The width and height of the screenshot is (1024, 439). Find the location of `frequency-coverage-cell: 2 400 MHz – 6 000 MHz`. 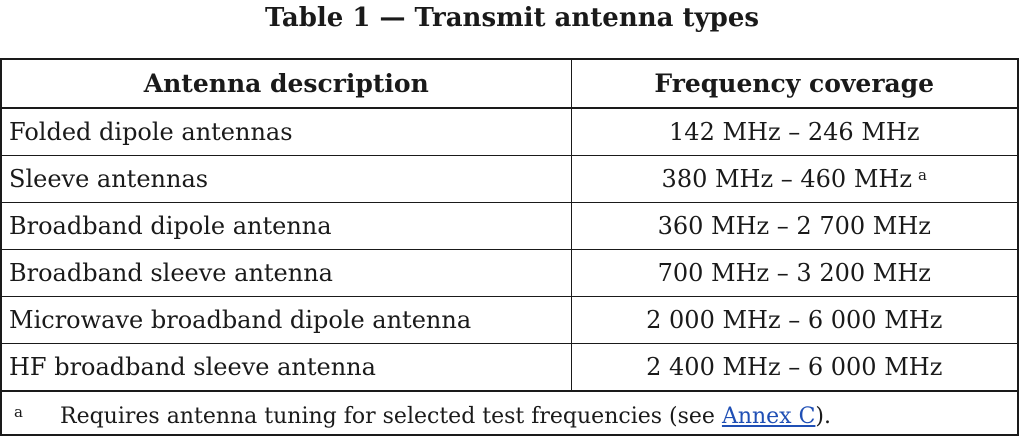

frequency-coverage-cell: 2 400 MHz – 6 000 MHz is located at coordinates (794, 367).